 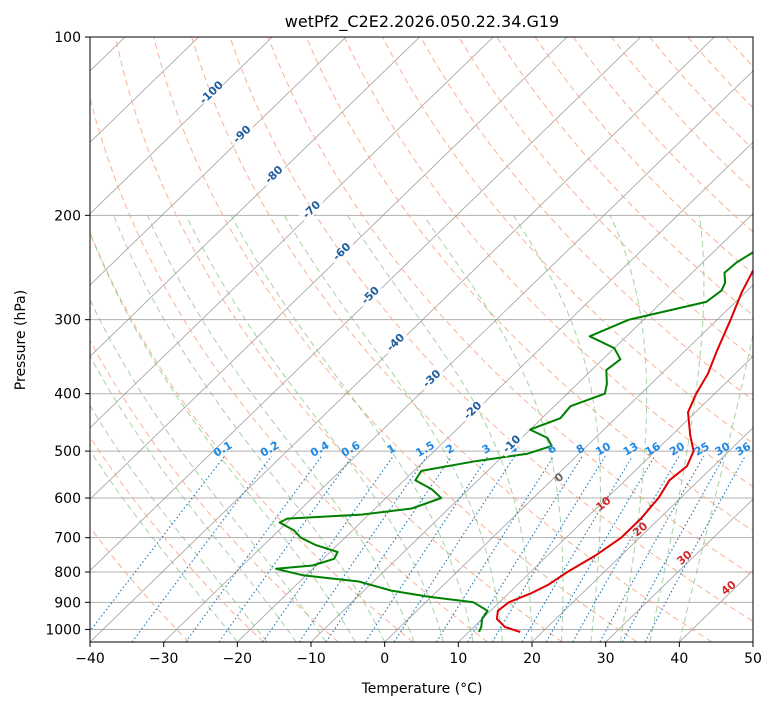 What do you see at coordinates (559, 477) in the screenshot?
I see `dry-adiabat-label: 0` at bounding box center [559, 477].